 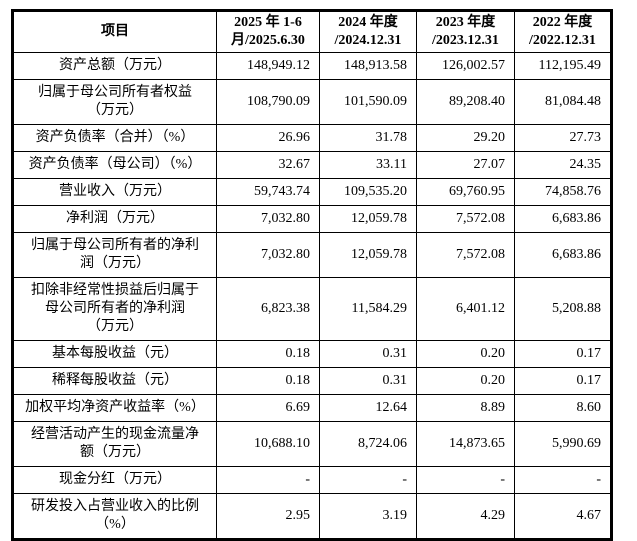 What do you see at coordinates (368, 516) in the screenshot?
I see `row-value: 3.19` at bounding box center [368, 516].